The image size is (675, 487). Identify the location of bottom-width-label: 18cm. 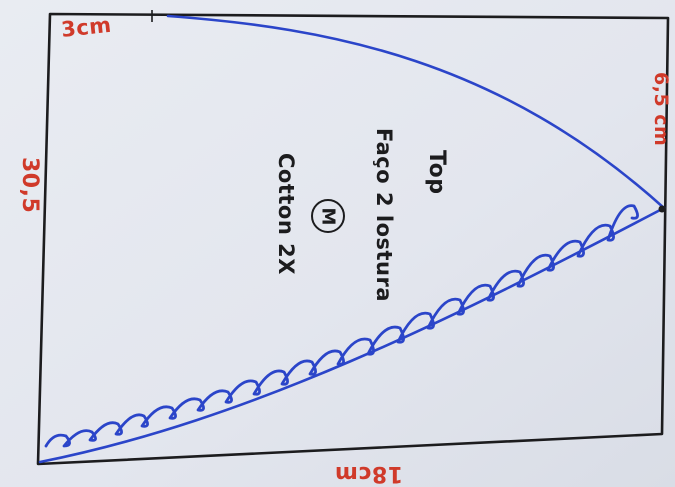
(368, 473).